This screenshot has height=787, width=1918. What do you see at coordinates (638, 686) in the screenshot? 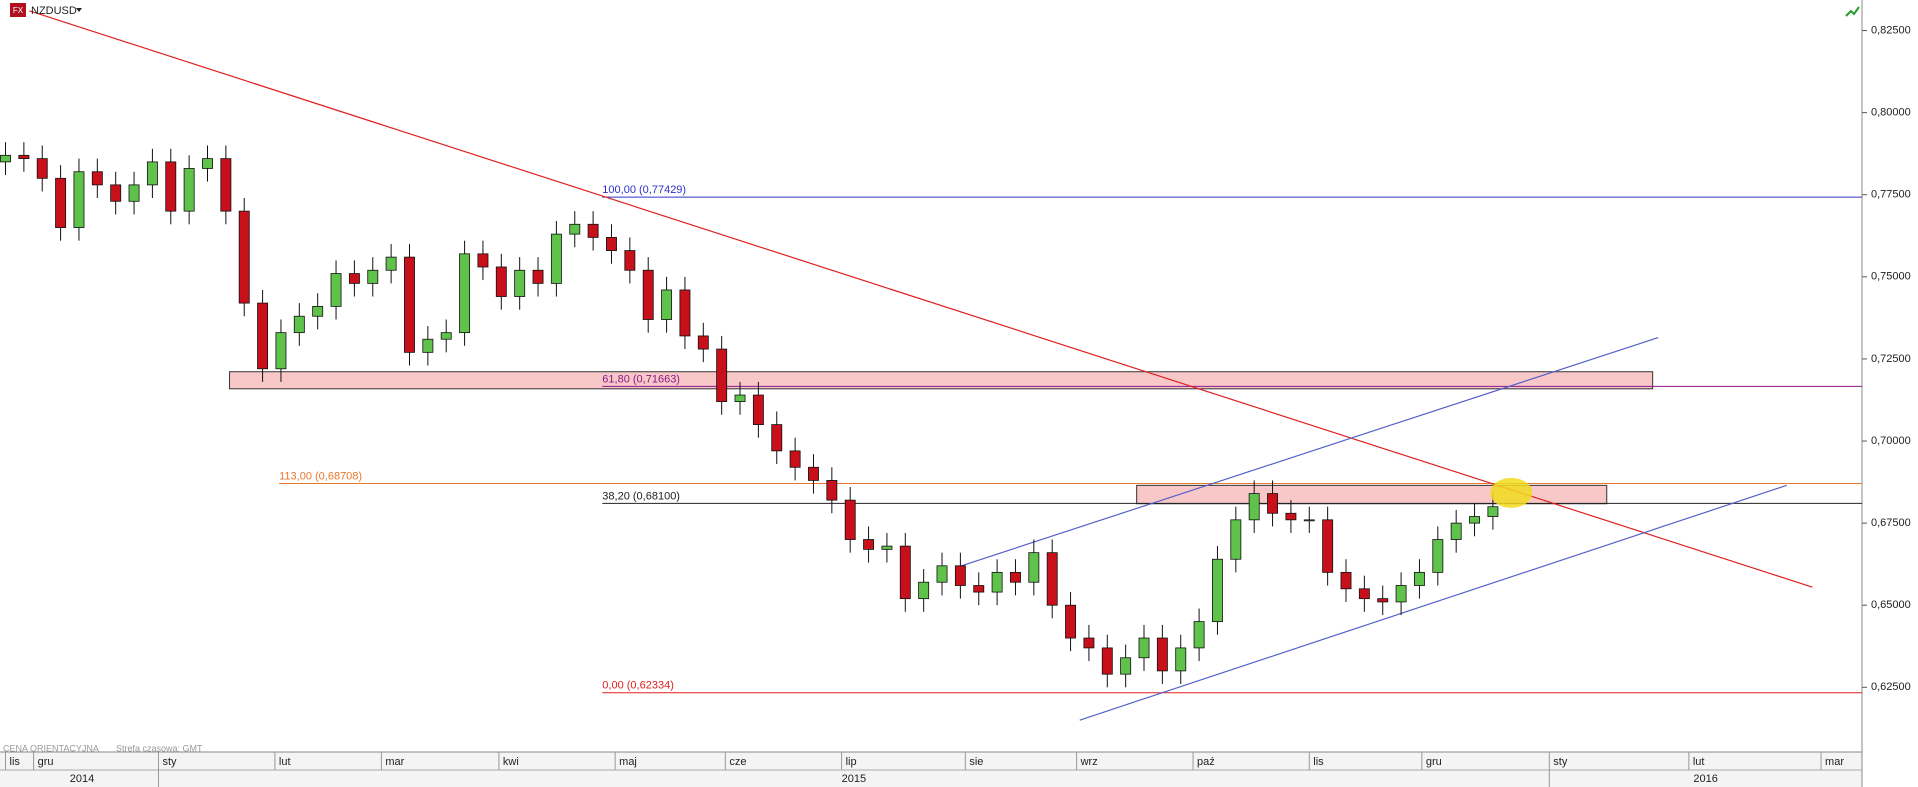
I see `fib-label: 0,00 (0,62334)` at bounding box center [638, 686].